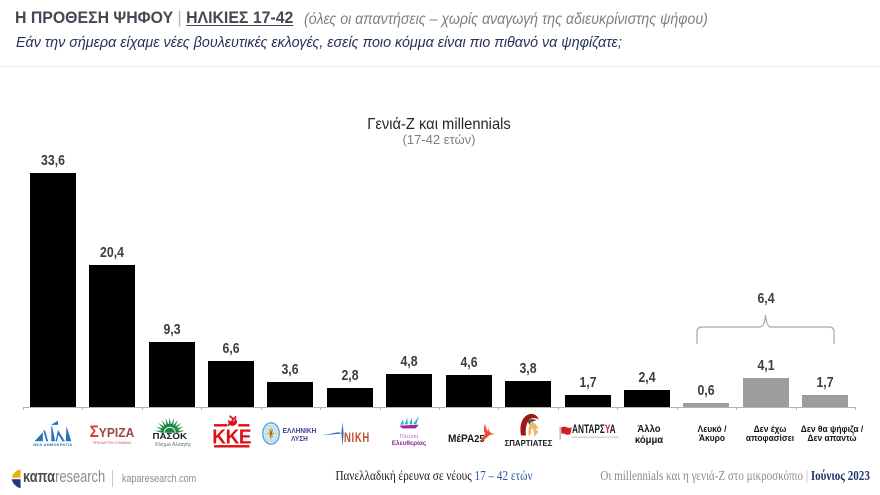  Describe the element at coordinates (231, 437) in the screenshot. I see `svg-text: ΚΚΕ` at that location.